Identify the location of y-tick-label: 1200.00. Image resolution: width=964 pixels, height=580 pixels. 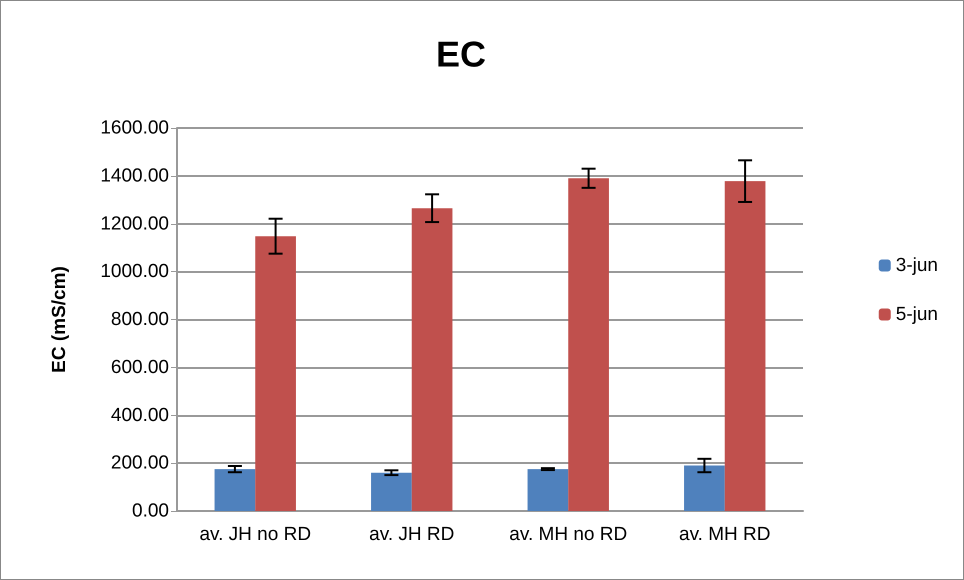
(134, 223).